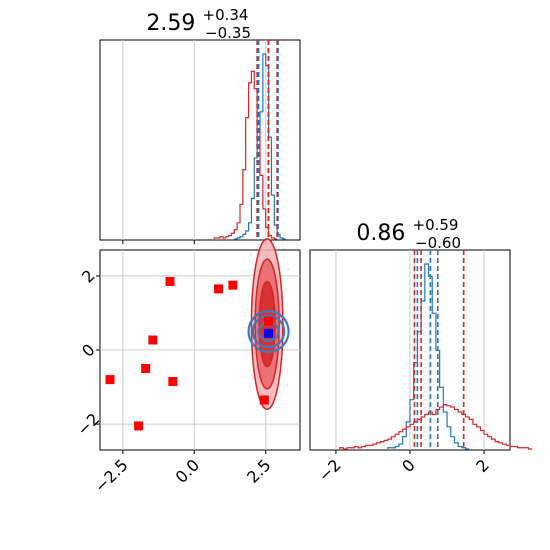 This screenshot has height=550, width=550. I want to click on y-tick-label: −2, so click(88, 424).